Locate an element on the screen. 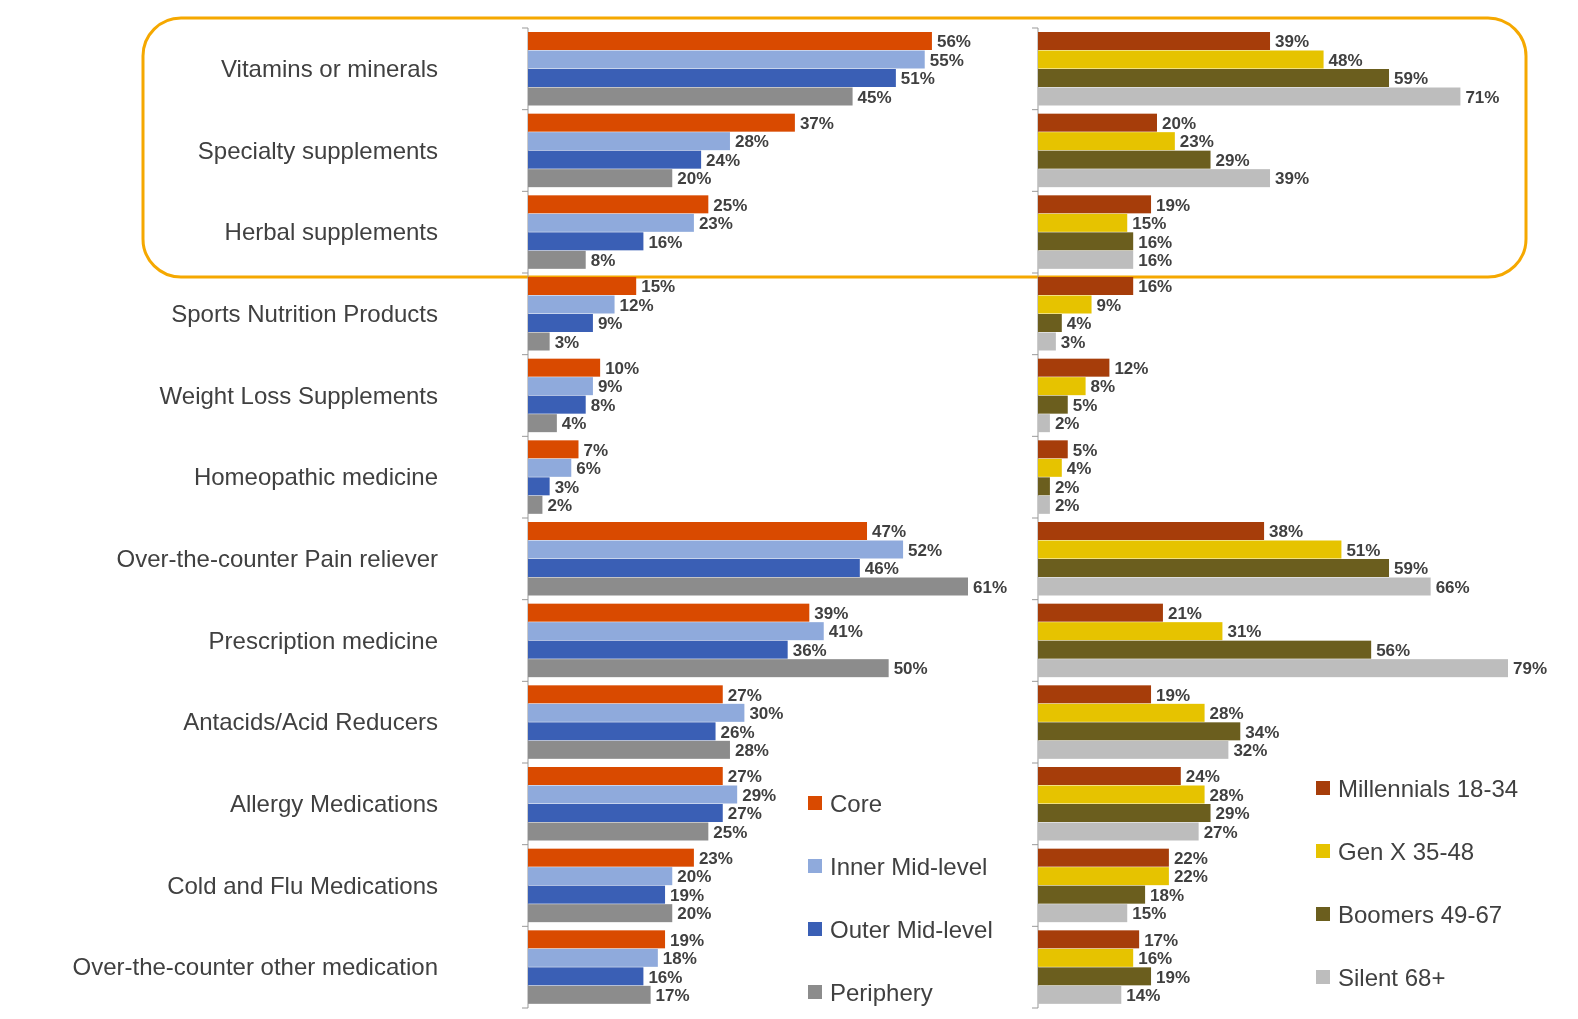 This screenshot has width=1578, height=1019. y-tick-label: Vitamins or minerals is located at coordinates (329, 68).